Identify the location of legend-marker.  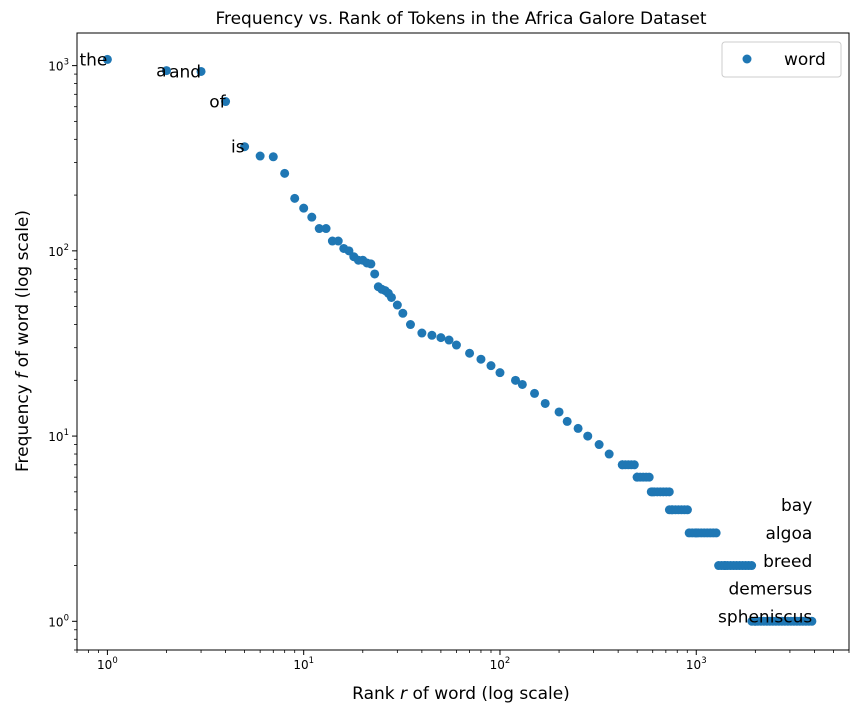
(747, 59).